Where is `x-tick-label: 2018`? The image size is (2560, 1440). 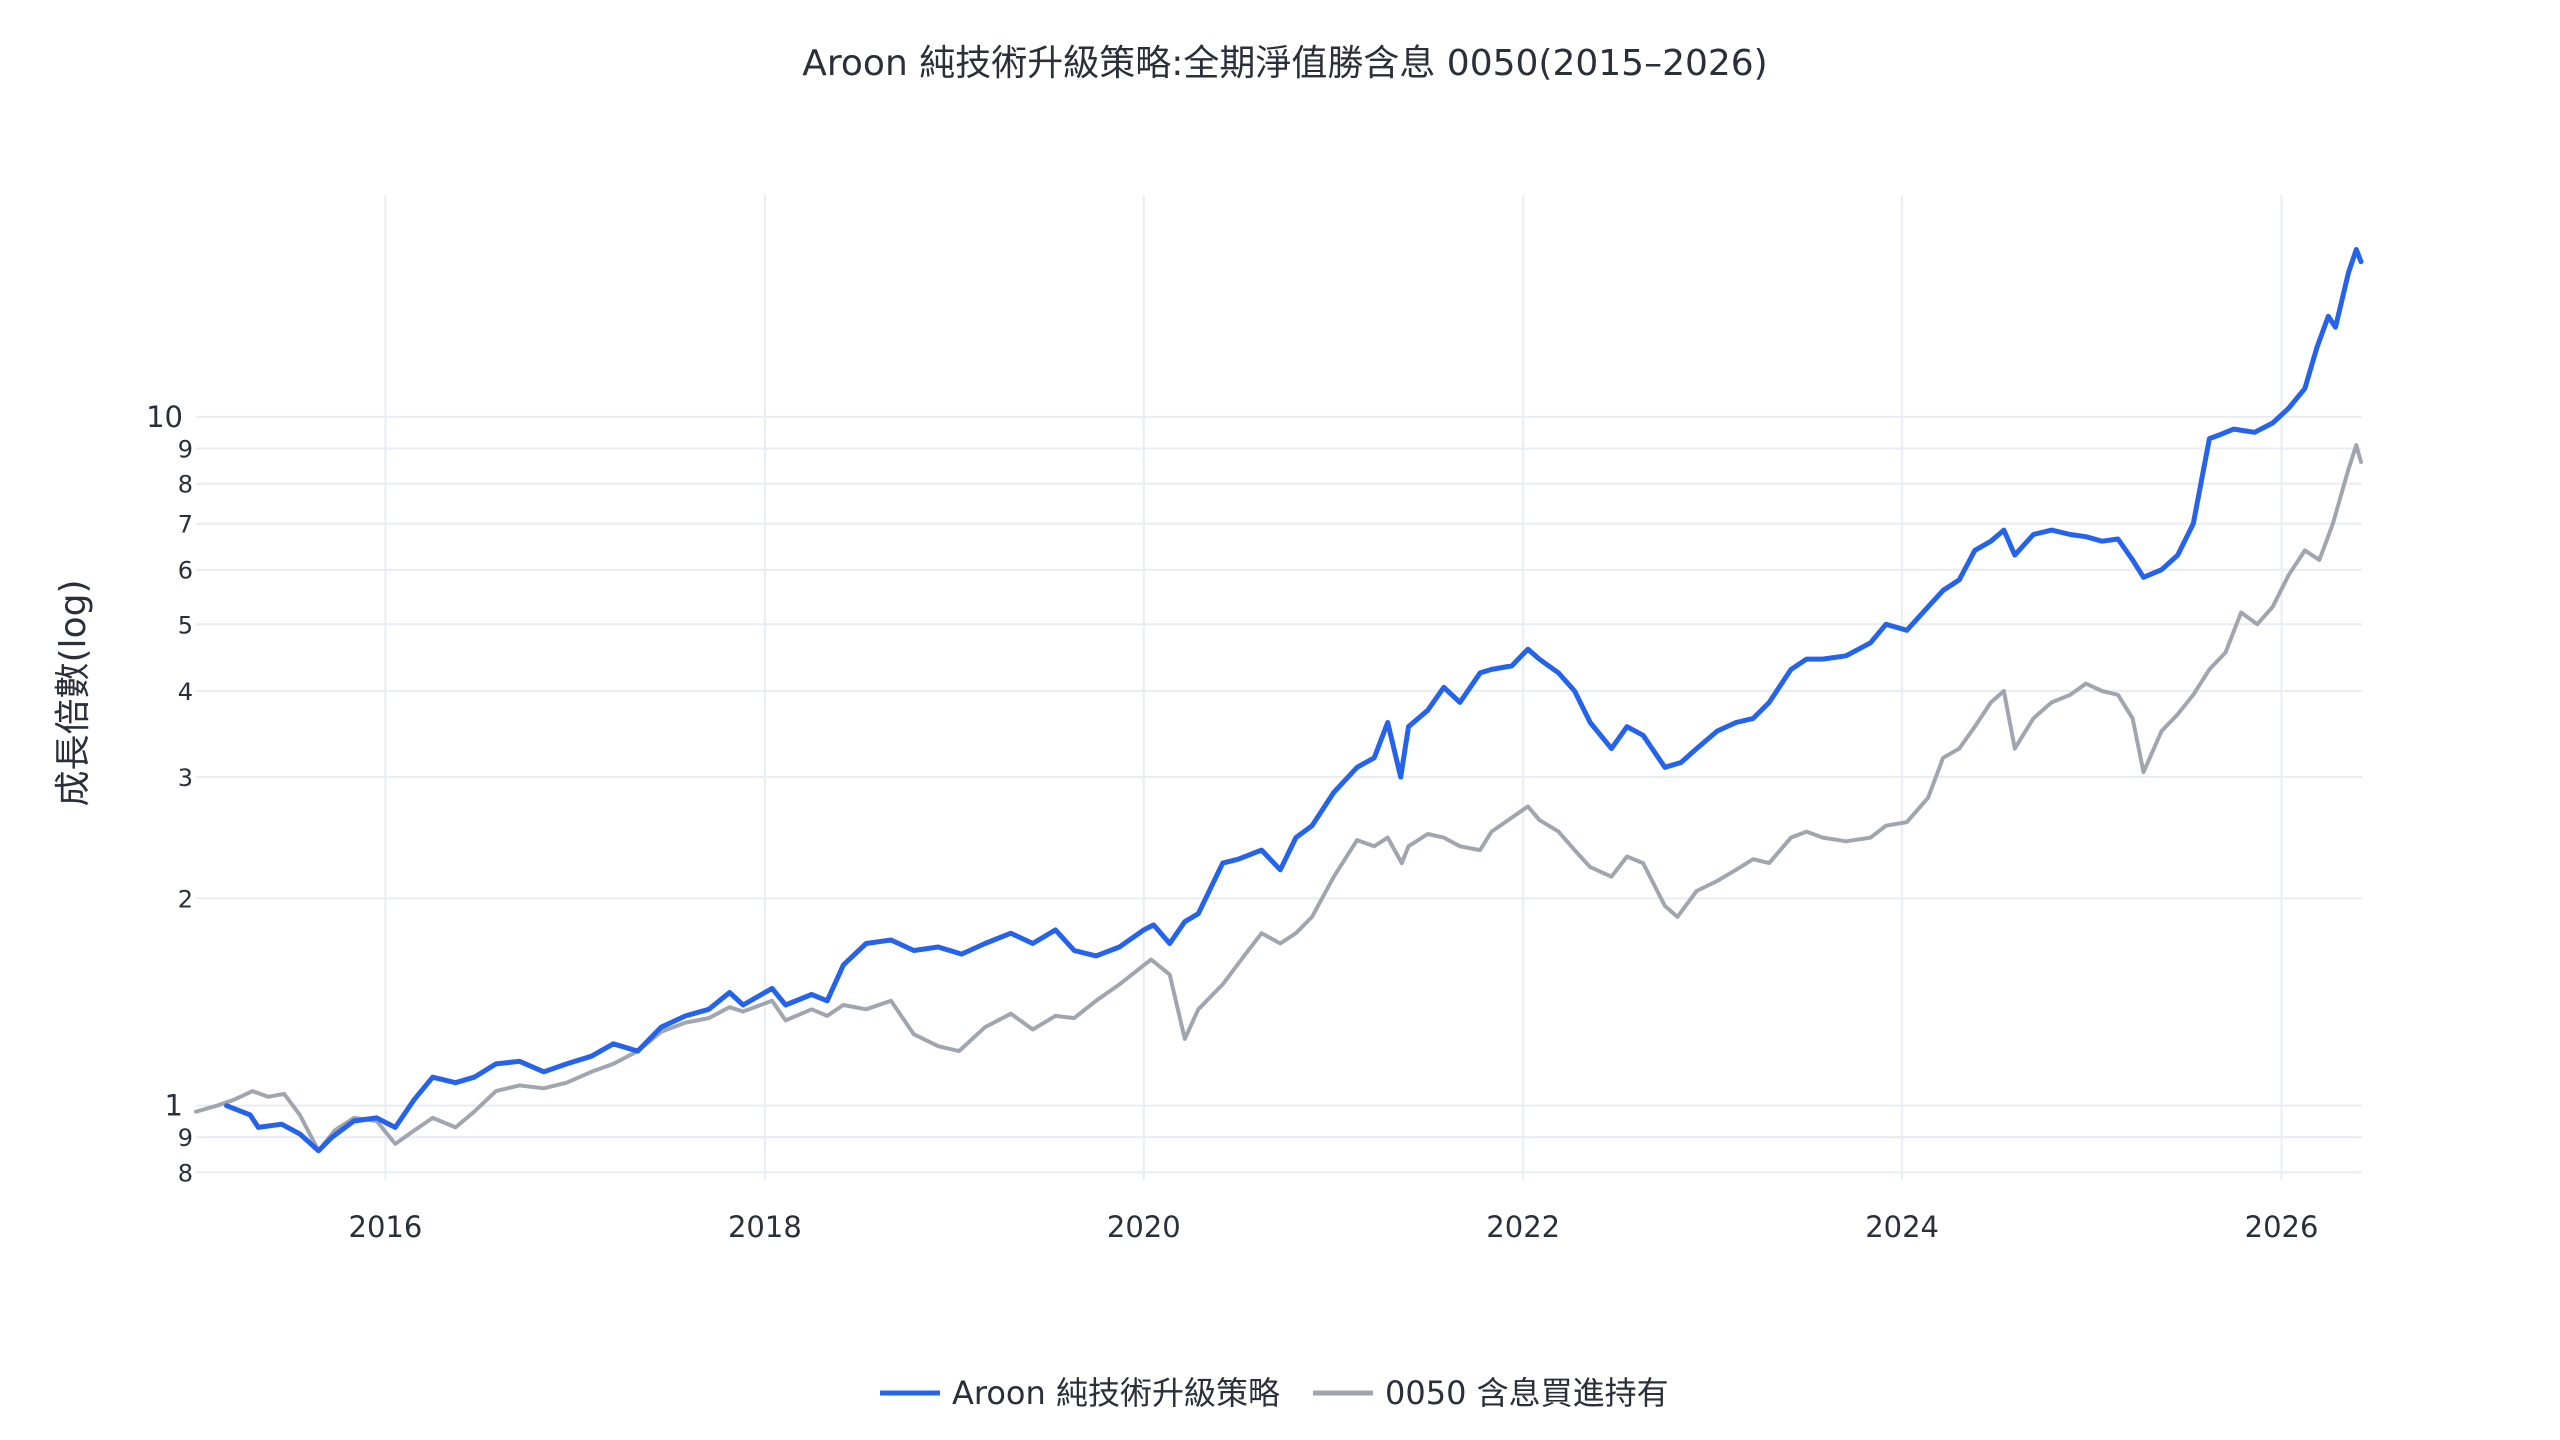 x-tick-label: 2018 is located at coordinates (765, 1227).